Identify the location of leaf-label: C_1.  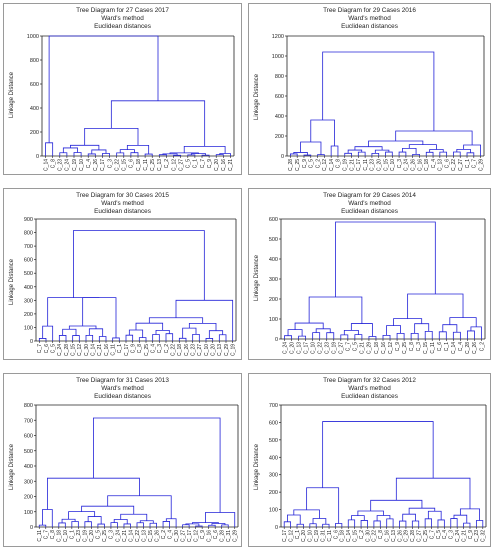
(468, 163).